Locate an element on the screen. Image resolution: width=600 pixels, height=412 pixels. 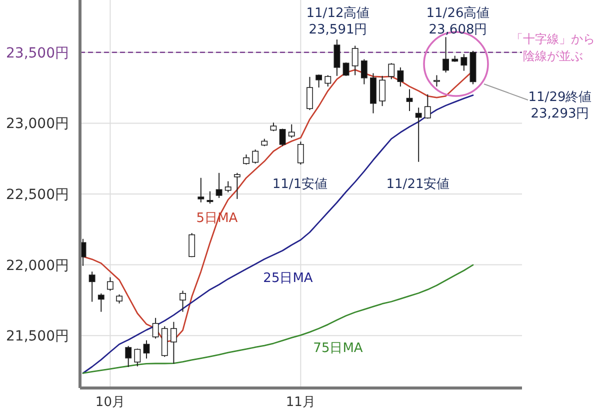
text: 11/29終値 23,293円 is located at coordinates (560, 106).